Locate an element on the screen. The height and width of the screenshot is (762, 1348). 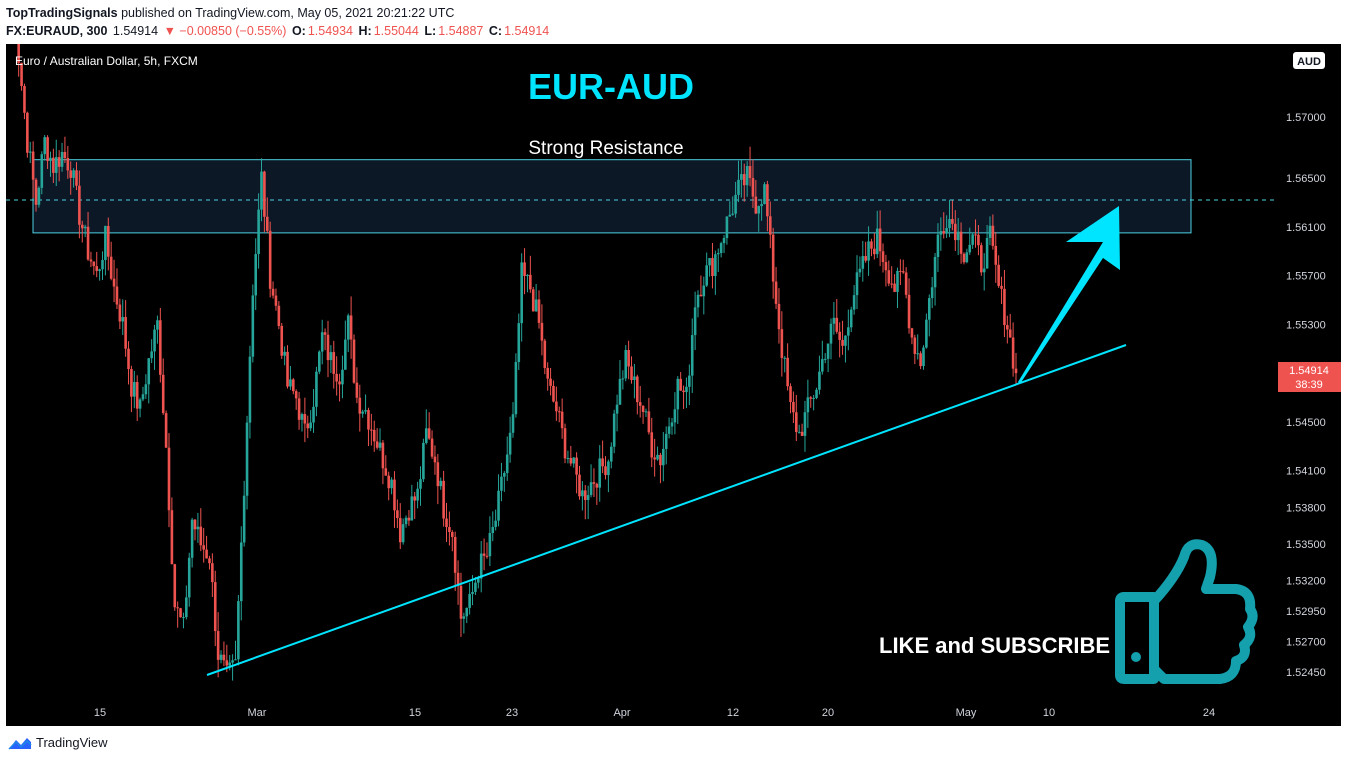
currency-badge: AUD is located at coordinates (1309, 60).